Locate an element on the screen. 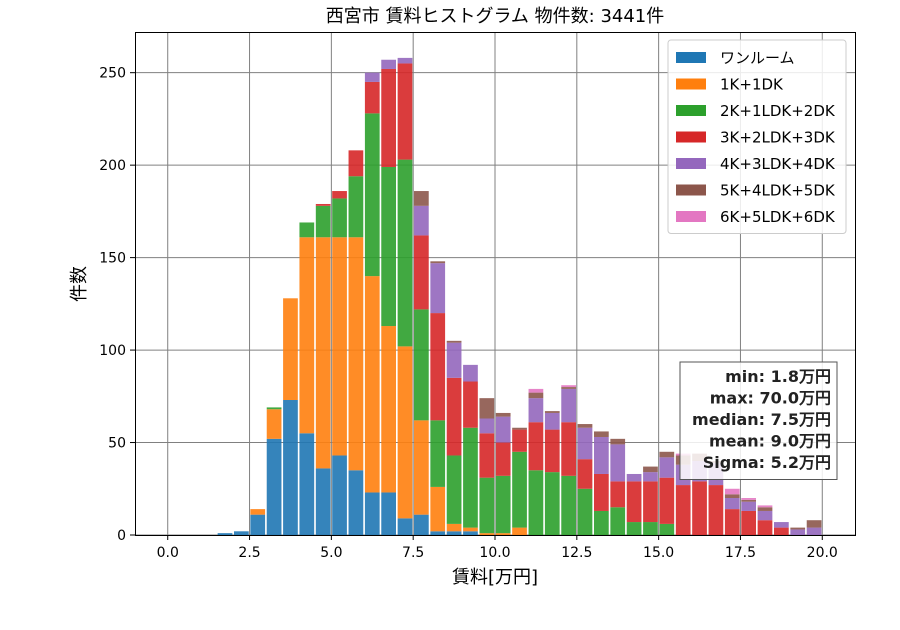 The height and width of the screenshot is (630, 900). x-tick-label-4: 10.0 is located at coordinates (494, 553).